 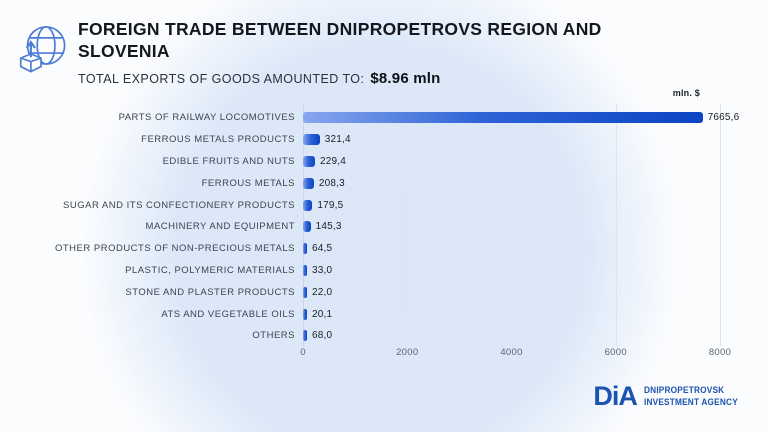 I want to click on category-label: FERROUS METALS, so click(x=248, y=183).